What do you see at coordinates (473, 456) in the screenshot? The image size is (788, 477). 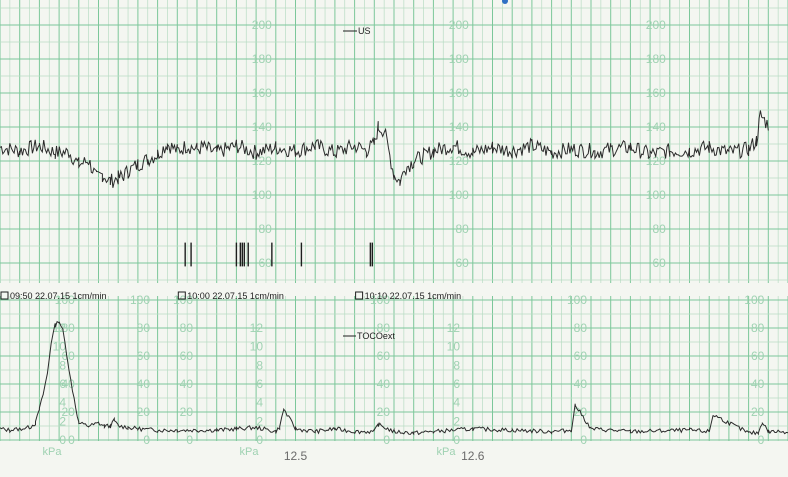 I see `page-number: 12.6` at bounding box center [473, 456].